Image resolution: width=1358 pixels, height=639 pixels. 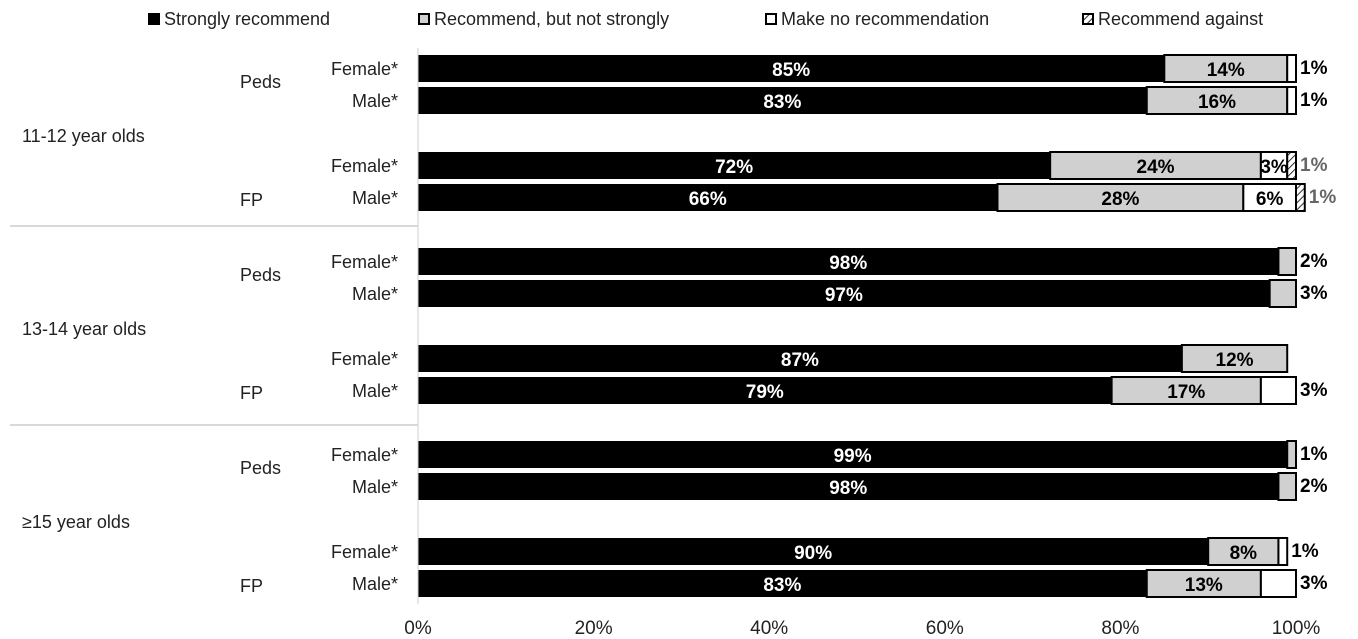 I want to click on legend-label-against: Recommend against, so click(x=1180, y=19).